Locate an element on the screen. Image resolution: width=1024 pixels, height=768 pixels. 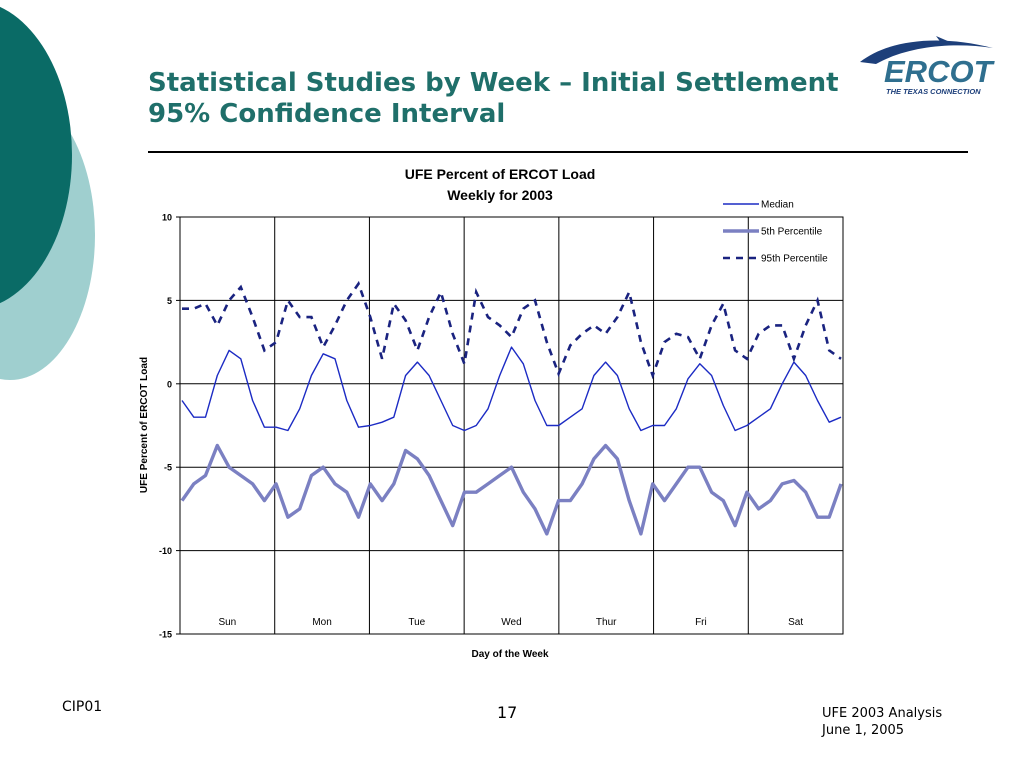
footer-info-line-2: June 1, 2005 is located at coordinates (863, 730).